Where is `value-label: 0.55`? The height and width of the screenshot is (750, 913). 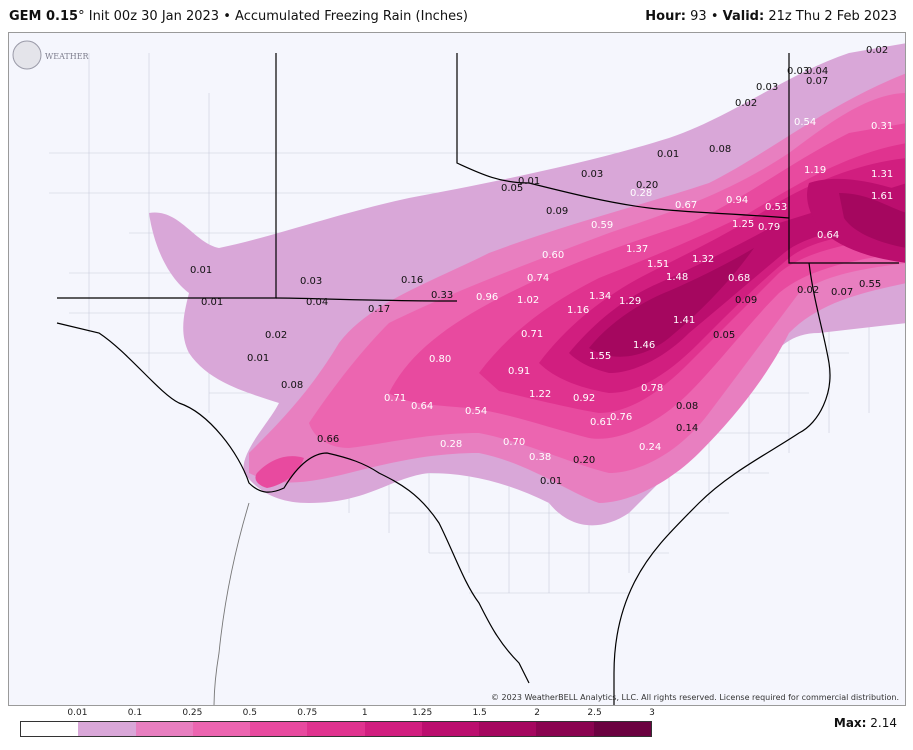 value-label: 0.55 is located at coordinates (870, 284).